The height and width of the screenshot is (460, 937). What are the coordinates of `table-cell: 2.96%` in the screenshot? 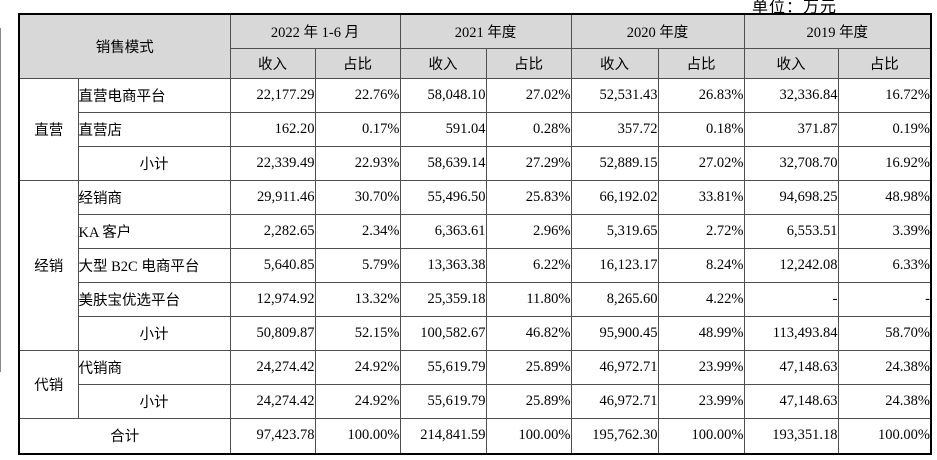 It's located at (528, 231).